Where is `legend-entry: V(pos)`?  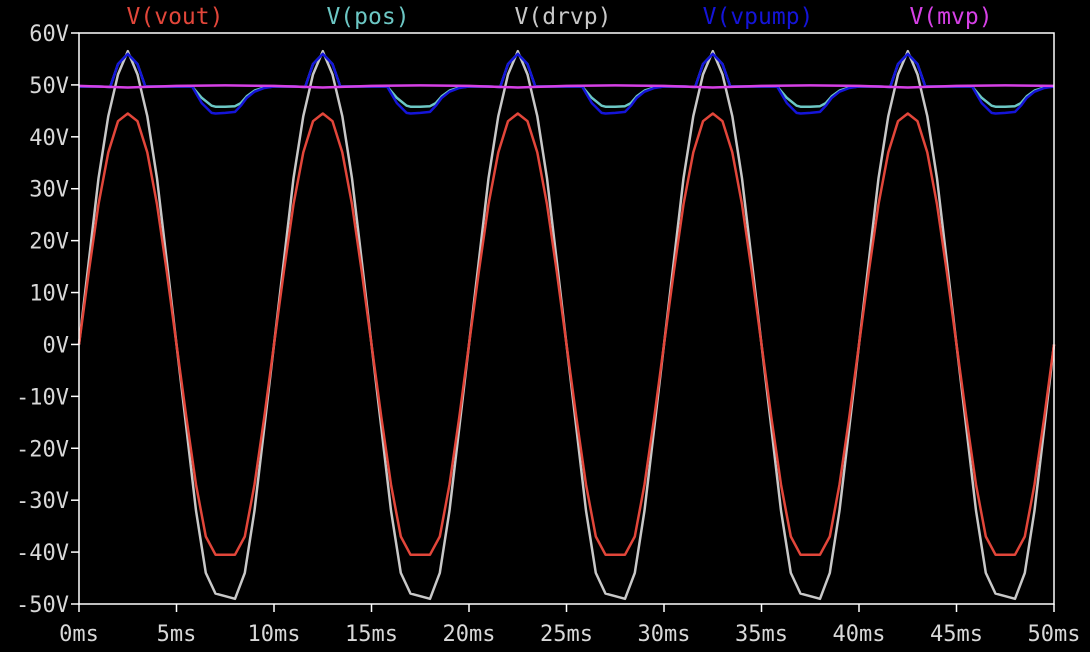 legend-entry: V(pos) is located at coordinates (367, 17).